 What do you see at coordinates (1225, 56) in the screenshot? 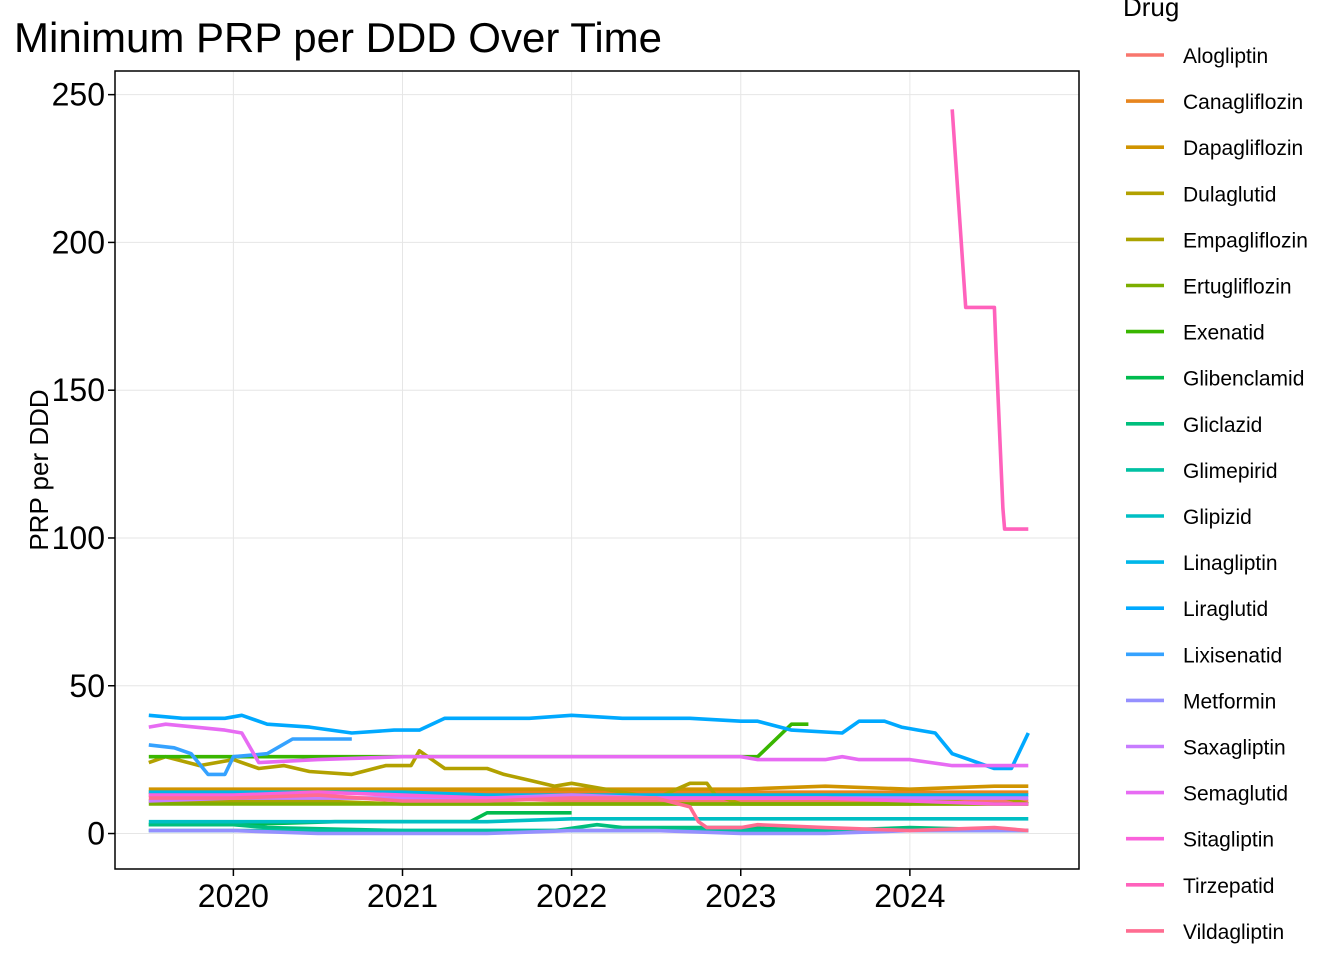
I see `legend-label: Alogliptin` at bounding box center [1225, 56].